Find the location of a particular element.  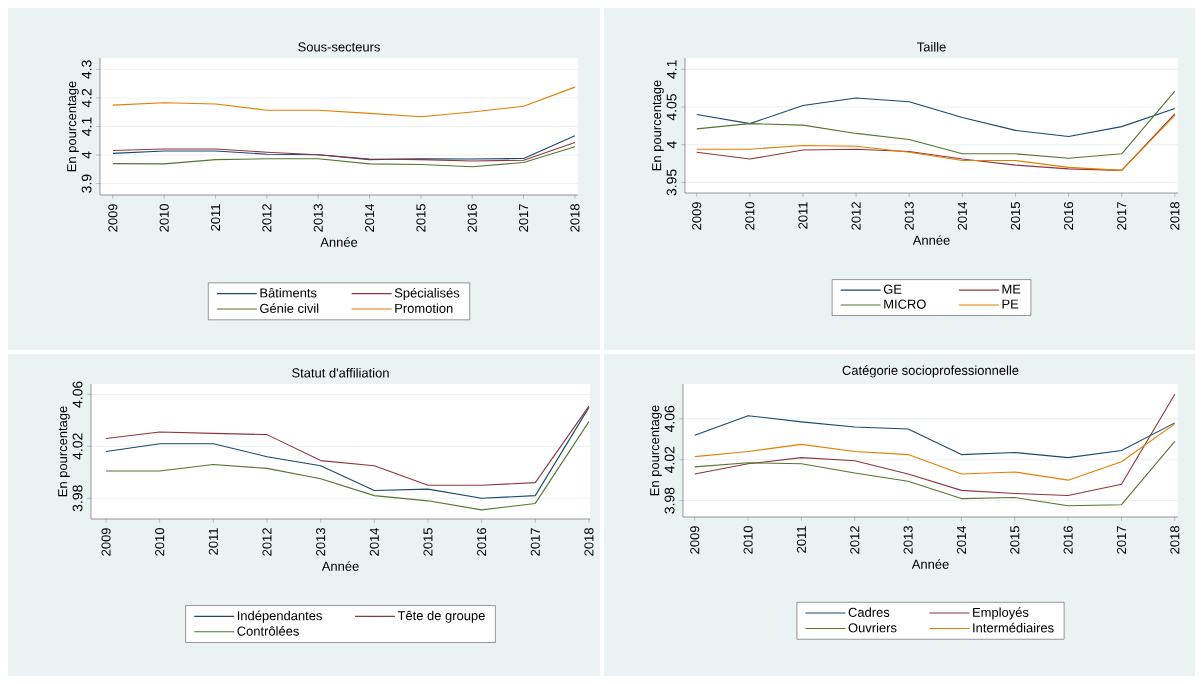

y-tick-label: 4.2 is located at coordinates (86, 98).